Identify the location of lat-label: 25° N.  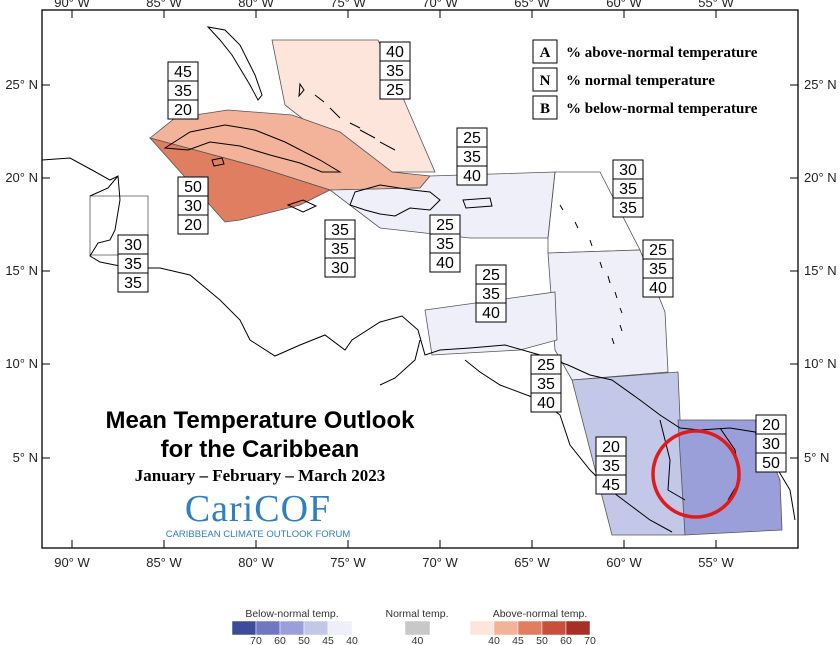
(21, 84).